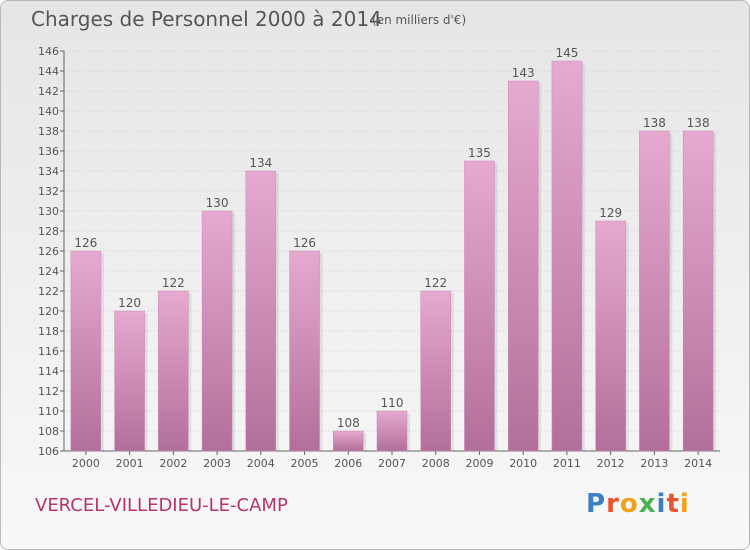 Image resolution: width=750 pixels, height=550 pixels. Describe the element at coordinates (86, 351) in the screenshot. I see `bar-2000` at that location.